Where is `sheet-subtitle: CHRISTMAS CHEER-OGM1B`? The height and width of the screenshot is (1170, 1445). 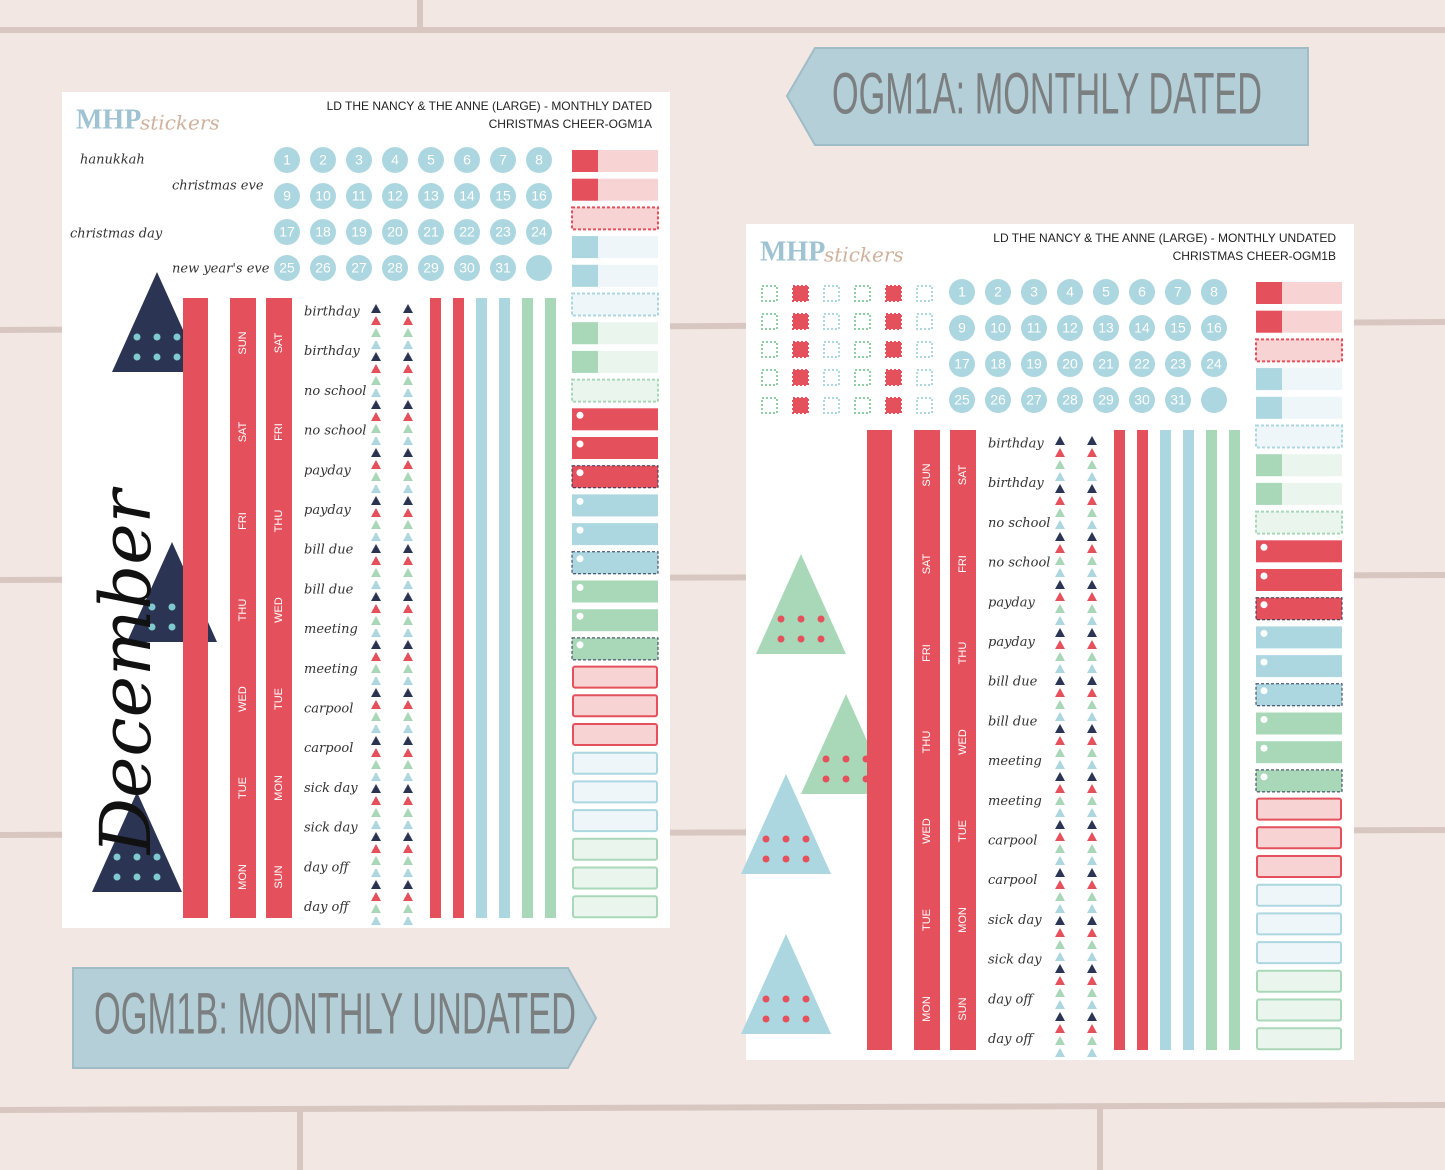 sheet-subtitle: CHRISTMAS CHEER-OGM1B is located at coordinates (1254, 256).